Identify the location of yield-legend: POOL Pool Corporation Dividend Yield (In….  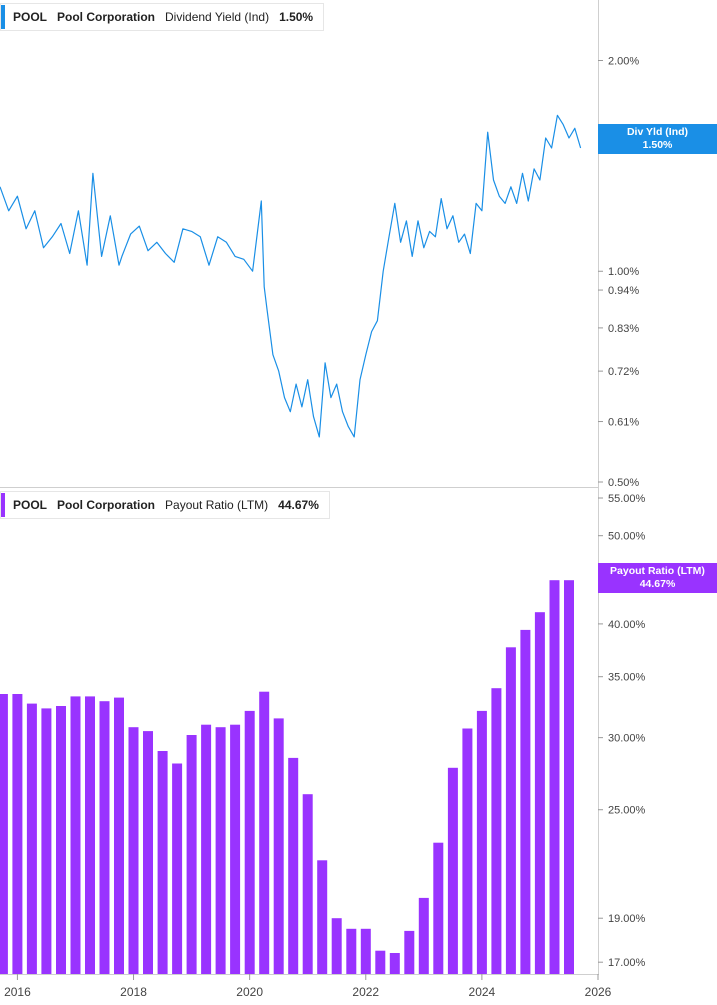
(162, 17).